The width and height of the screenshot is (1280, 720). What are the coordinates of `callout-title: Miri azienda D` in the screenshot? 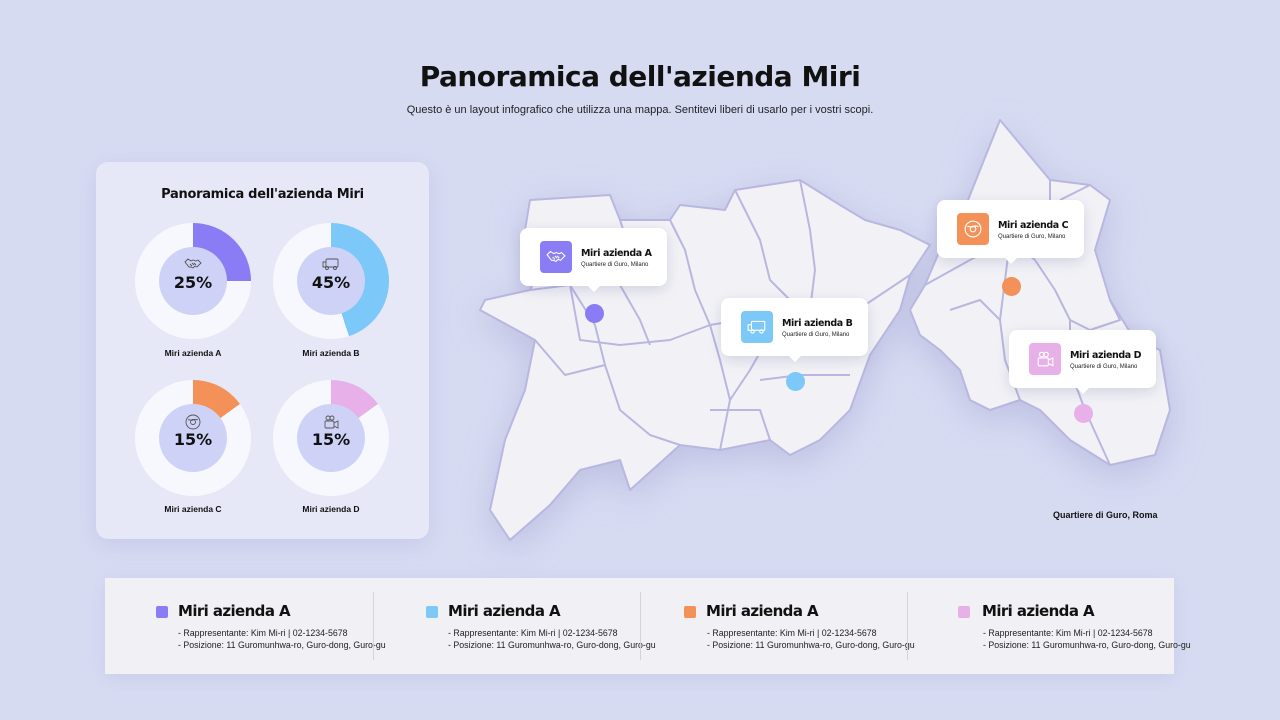 It's located at (1106, 355).